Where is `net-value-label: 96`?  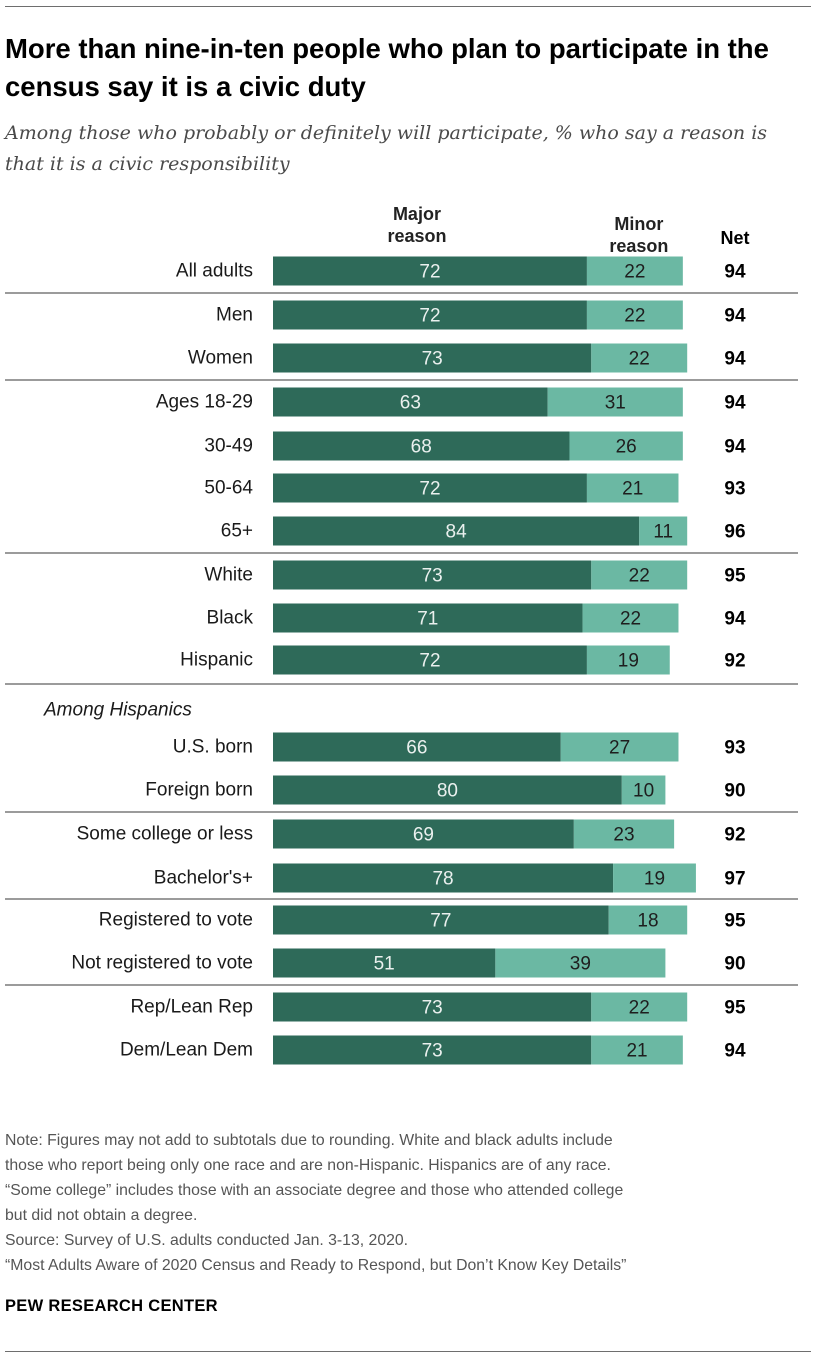 net-value-label: 96 is located at coordinates (734, 532).